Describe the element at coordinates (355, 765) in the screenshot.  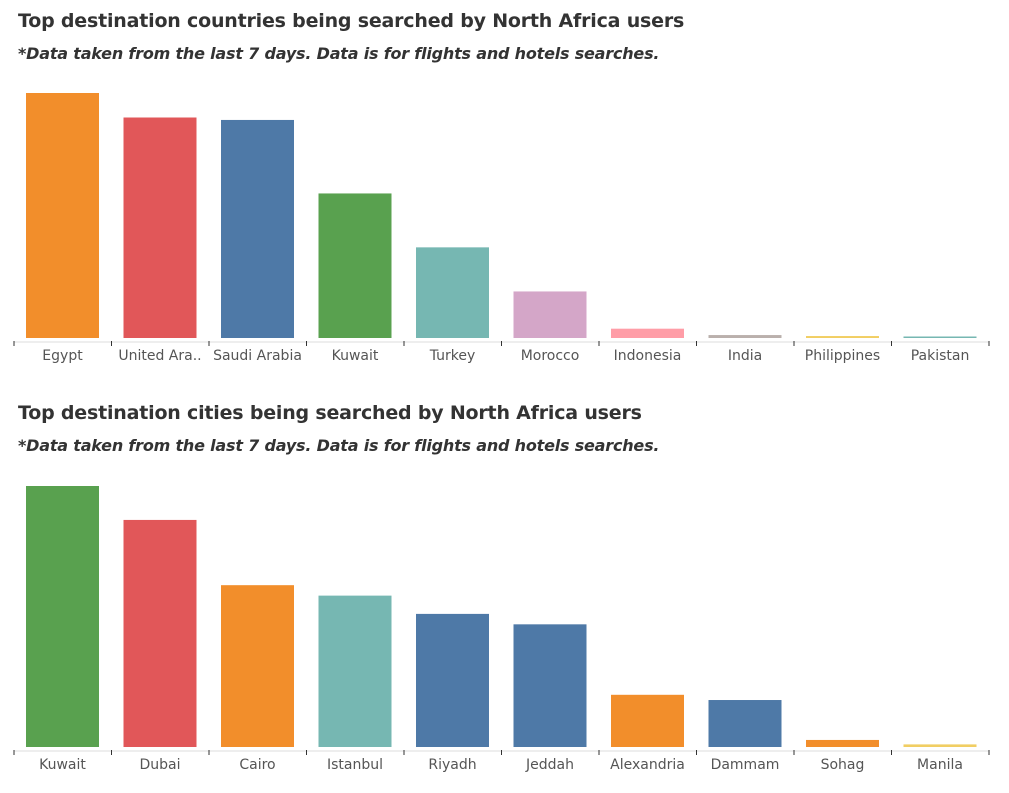
I see `x-tick-label: Istanbul` at that location.